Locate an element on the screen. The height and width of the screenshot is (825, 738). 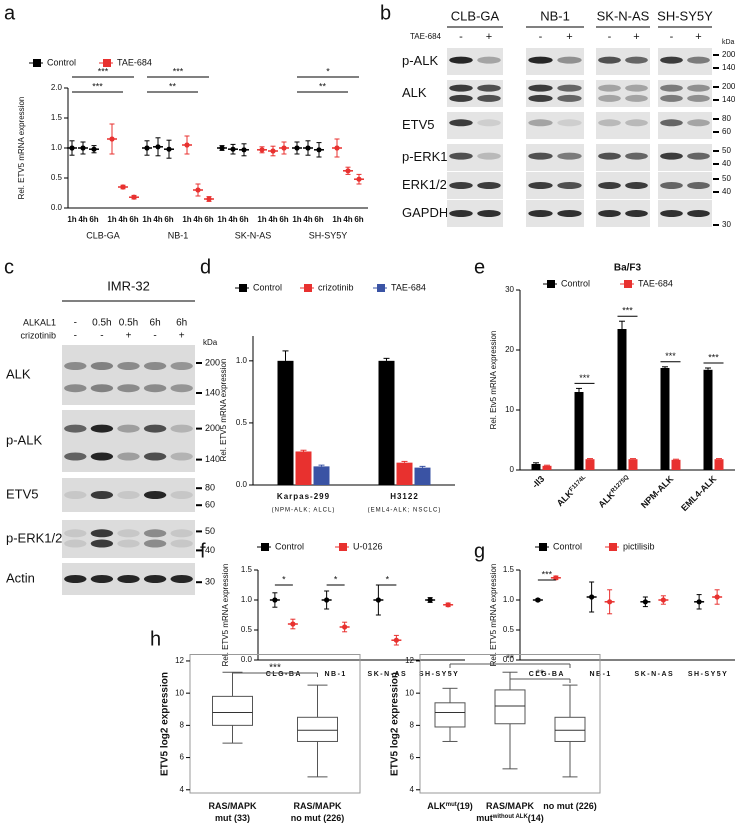
panel-label: f is located at coordinates (203, 551).